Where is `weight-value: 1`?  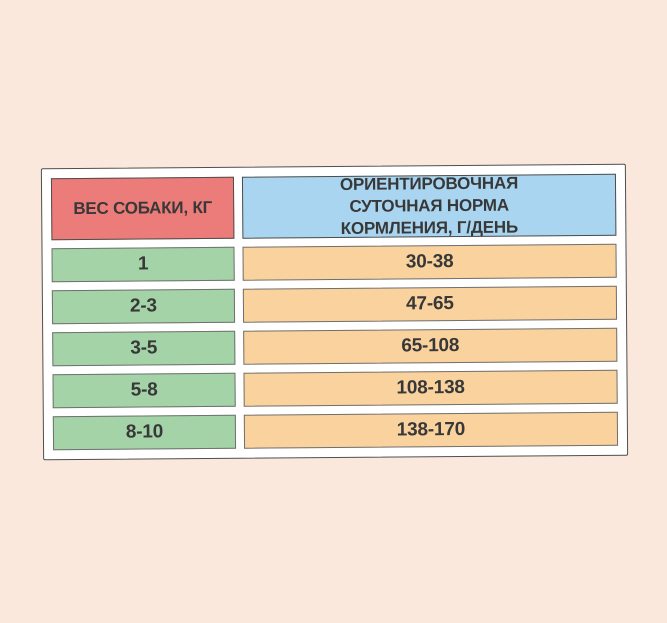
weight-value: 1 is located at coordinates (143, 264).